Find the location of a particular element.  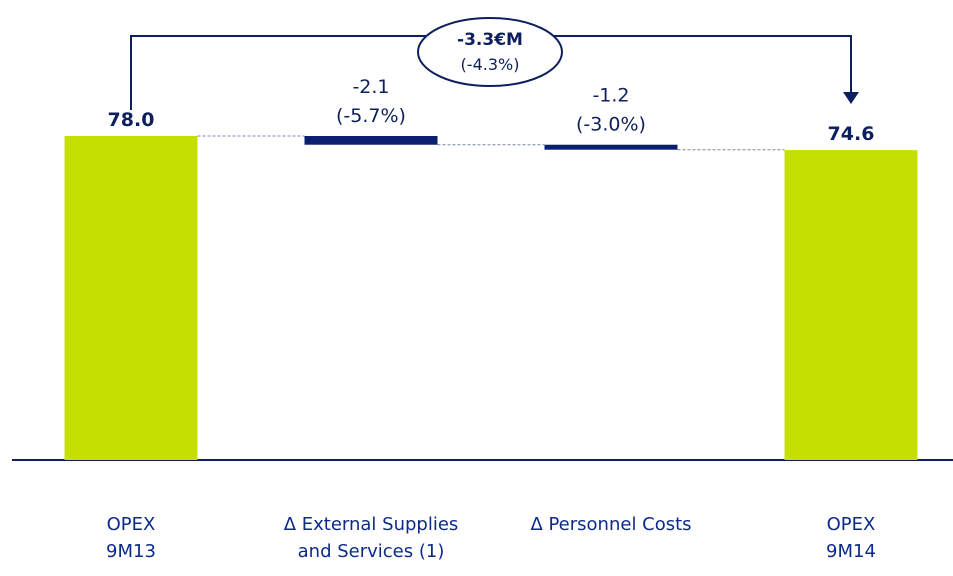

annotation-value: -3.3€M is located at coordinates (490, 40).